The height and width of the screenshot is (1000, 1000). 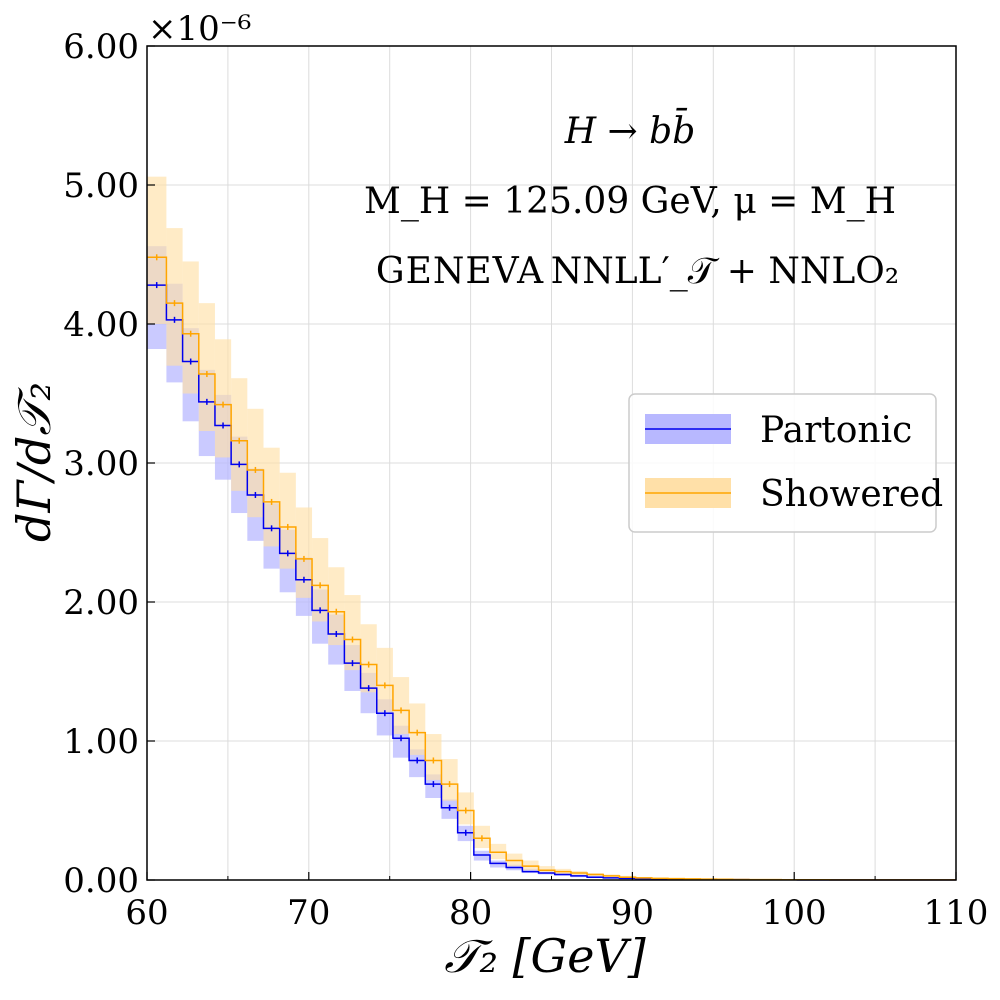 I want to click on y-tick-label: 4.00, so click(x=101, y=325).